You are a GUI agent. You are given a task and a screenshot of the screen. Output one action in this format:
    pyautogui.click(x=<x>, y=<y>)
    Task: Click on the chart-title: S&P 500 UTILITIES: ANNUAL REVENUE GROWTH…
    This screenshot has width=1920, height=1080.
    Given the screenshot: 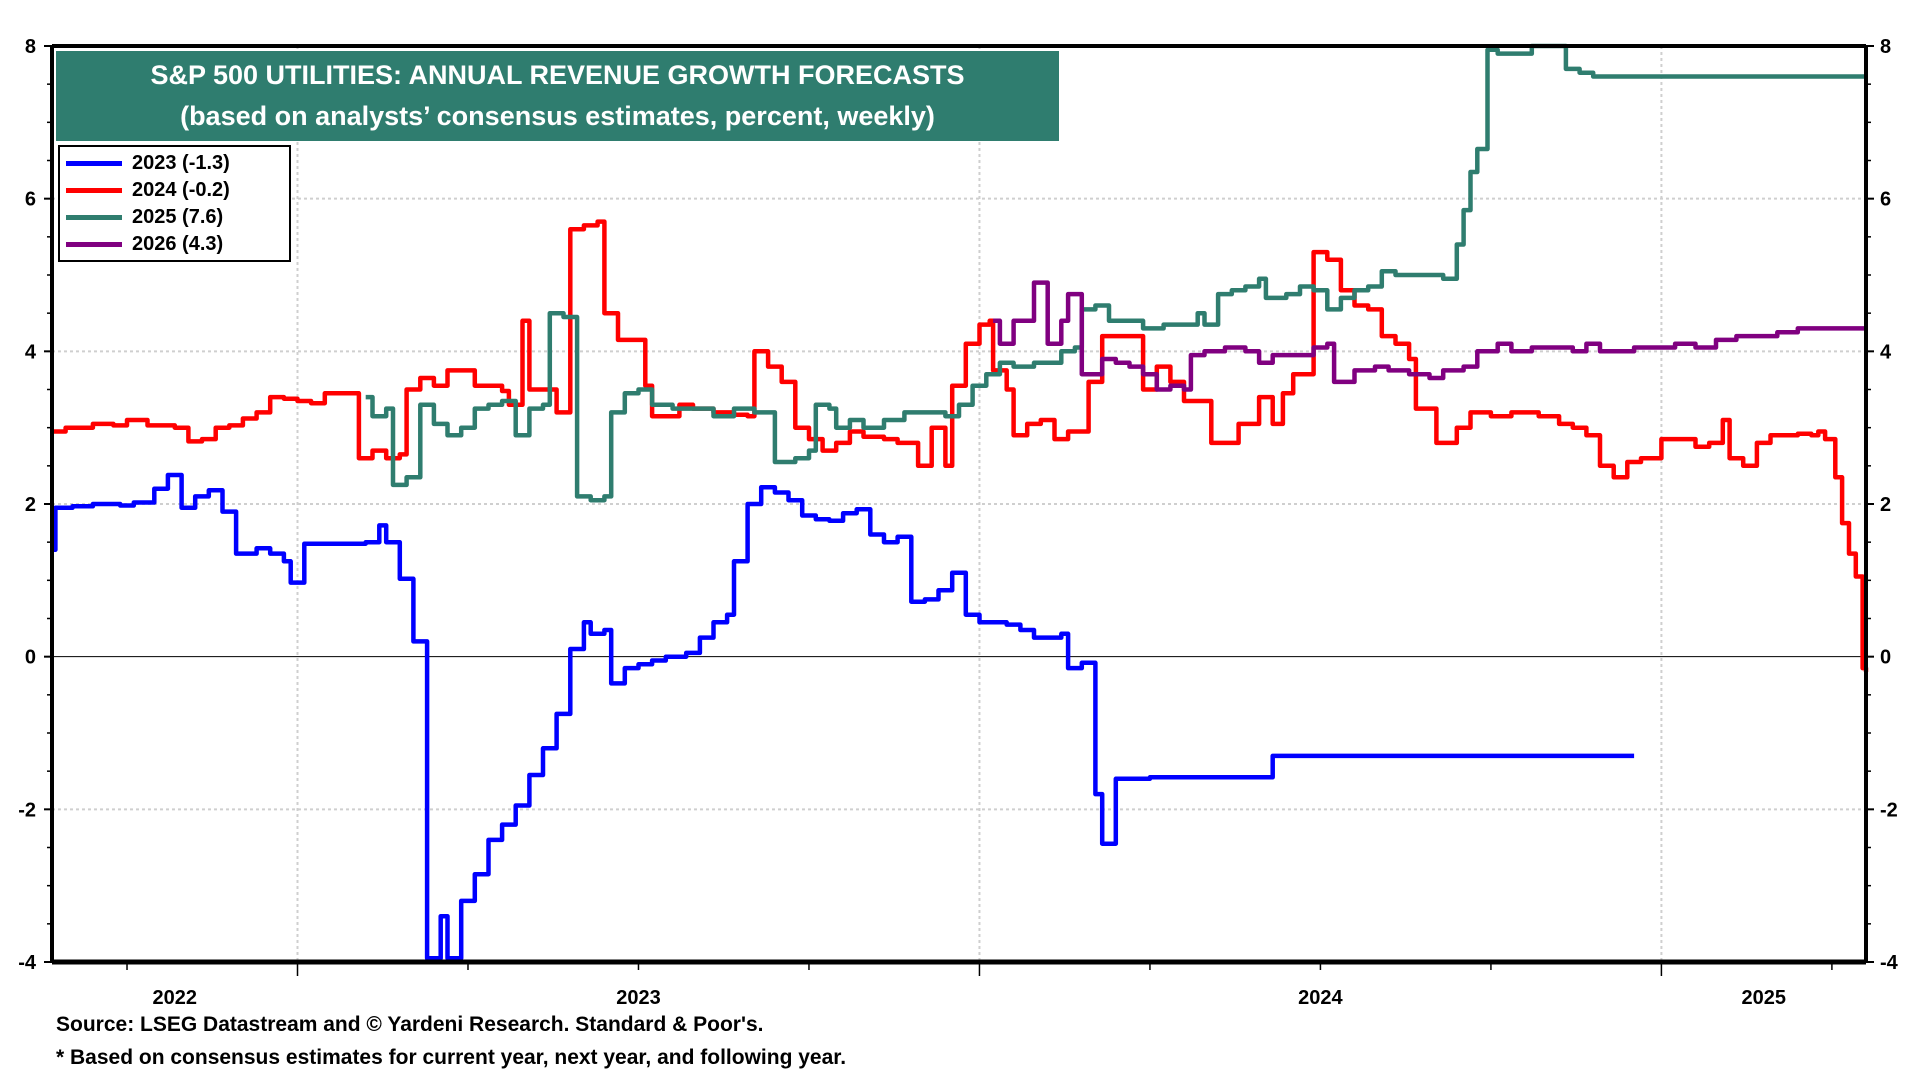 What is the action you would take?
    pyautogui.click(x=557, y=75)
    